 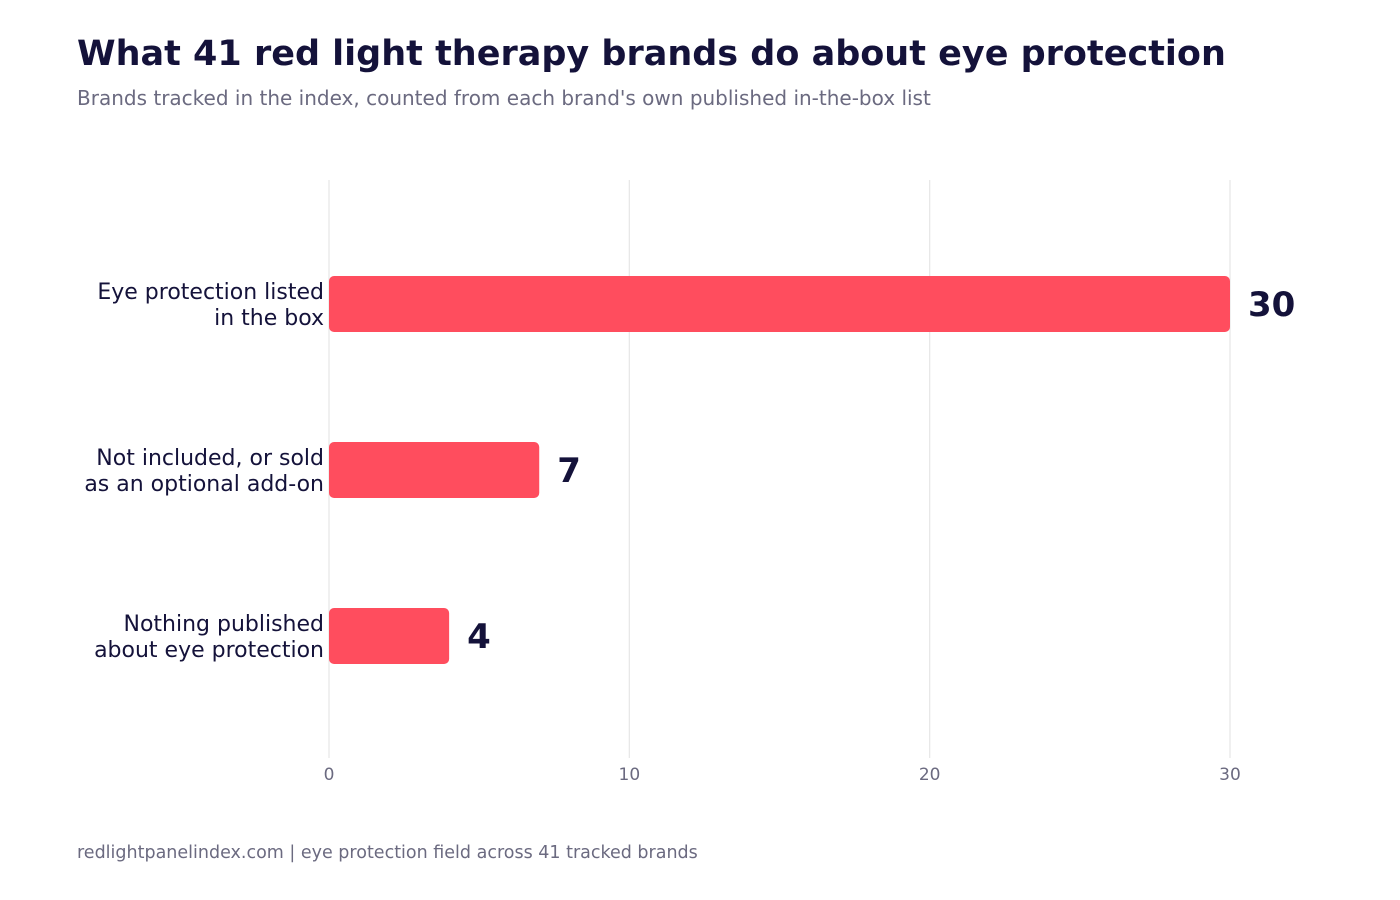 I want to click on x-tick-label: 20, so click(x=930, y=775).